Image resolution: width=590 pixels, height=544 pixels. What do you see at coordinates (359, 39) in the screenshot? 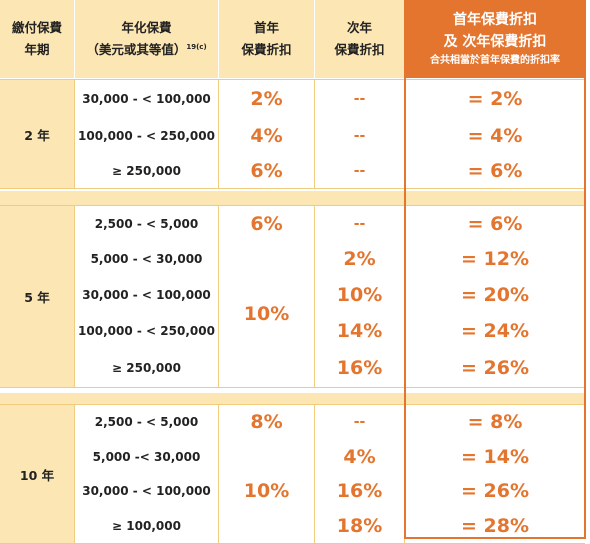
I see `header-second-year-discount: 次年 保費折扣` at bounding box center [359, 39].